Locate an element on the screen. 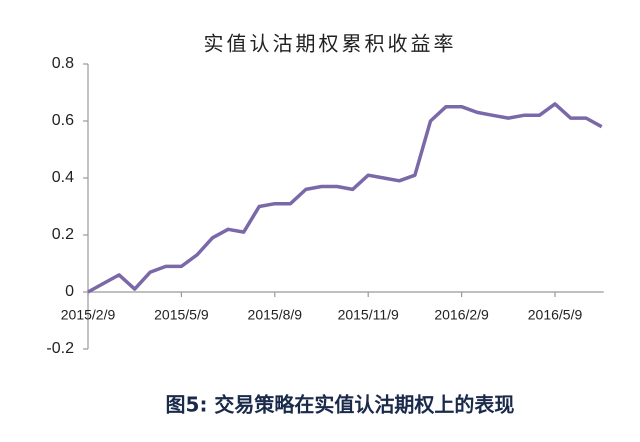 The height and width of the screenshot is (442, 640). y-tick-label: 0 is located at coordinates (69, 291).